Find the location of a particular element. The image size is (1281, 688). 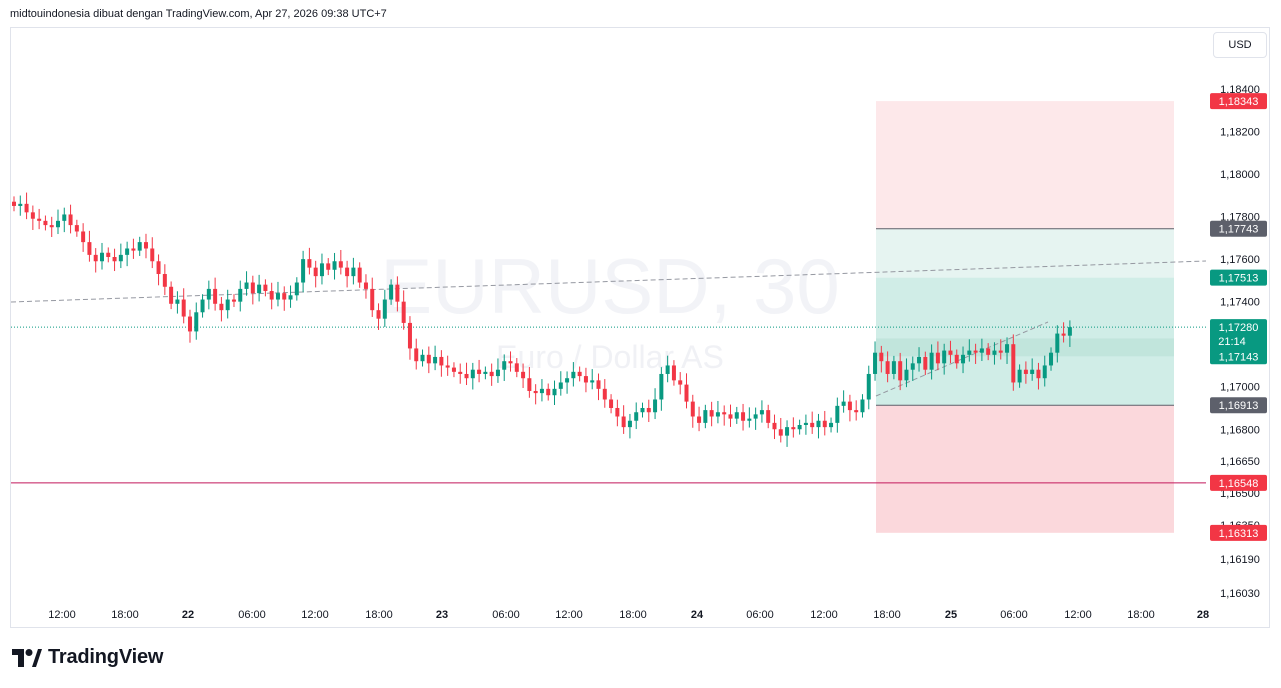

price-label: 1,16313 is located at coordinates (1238, 532).